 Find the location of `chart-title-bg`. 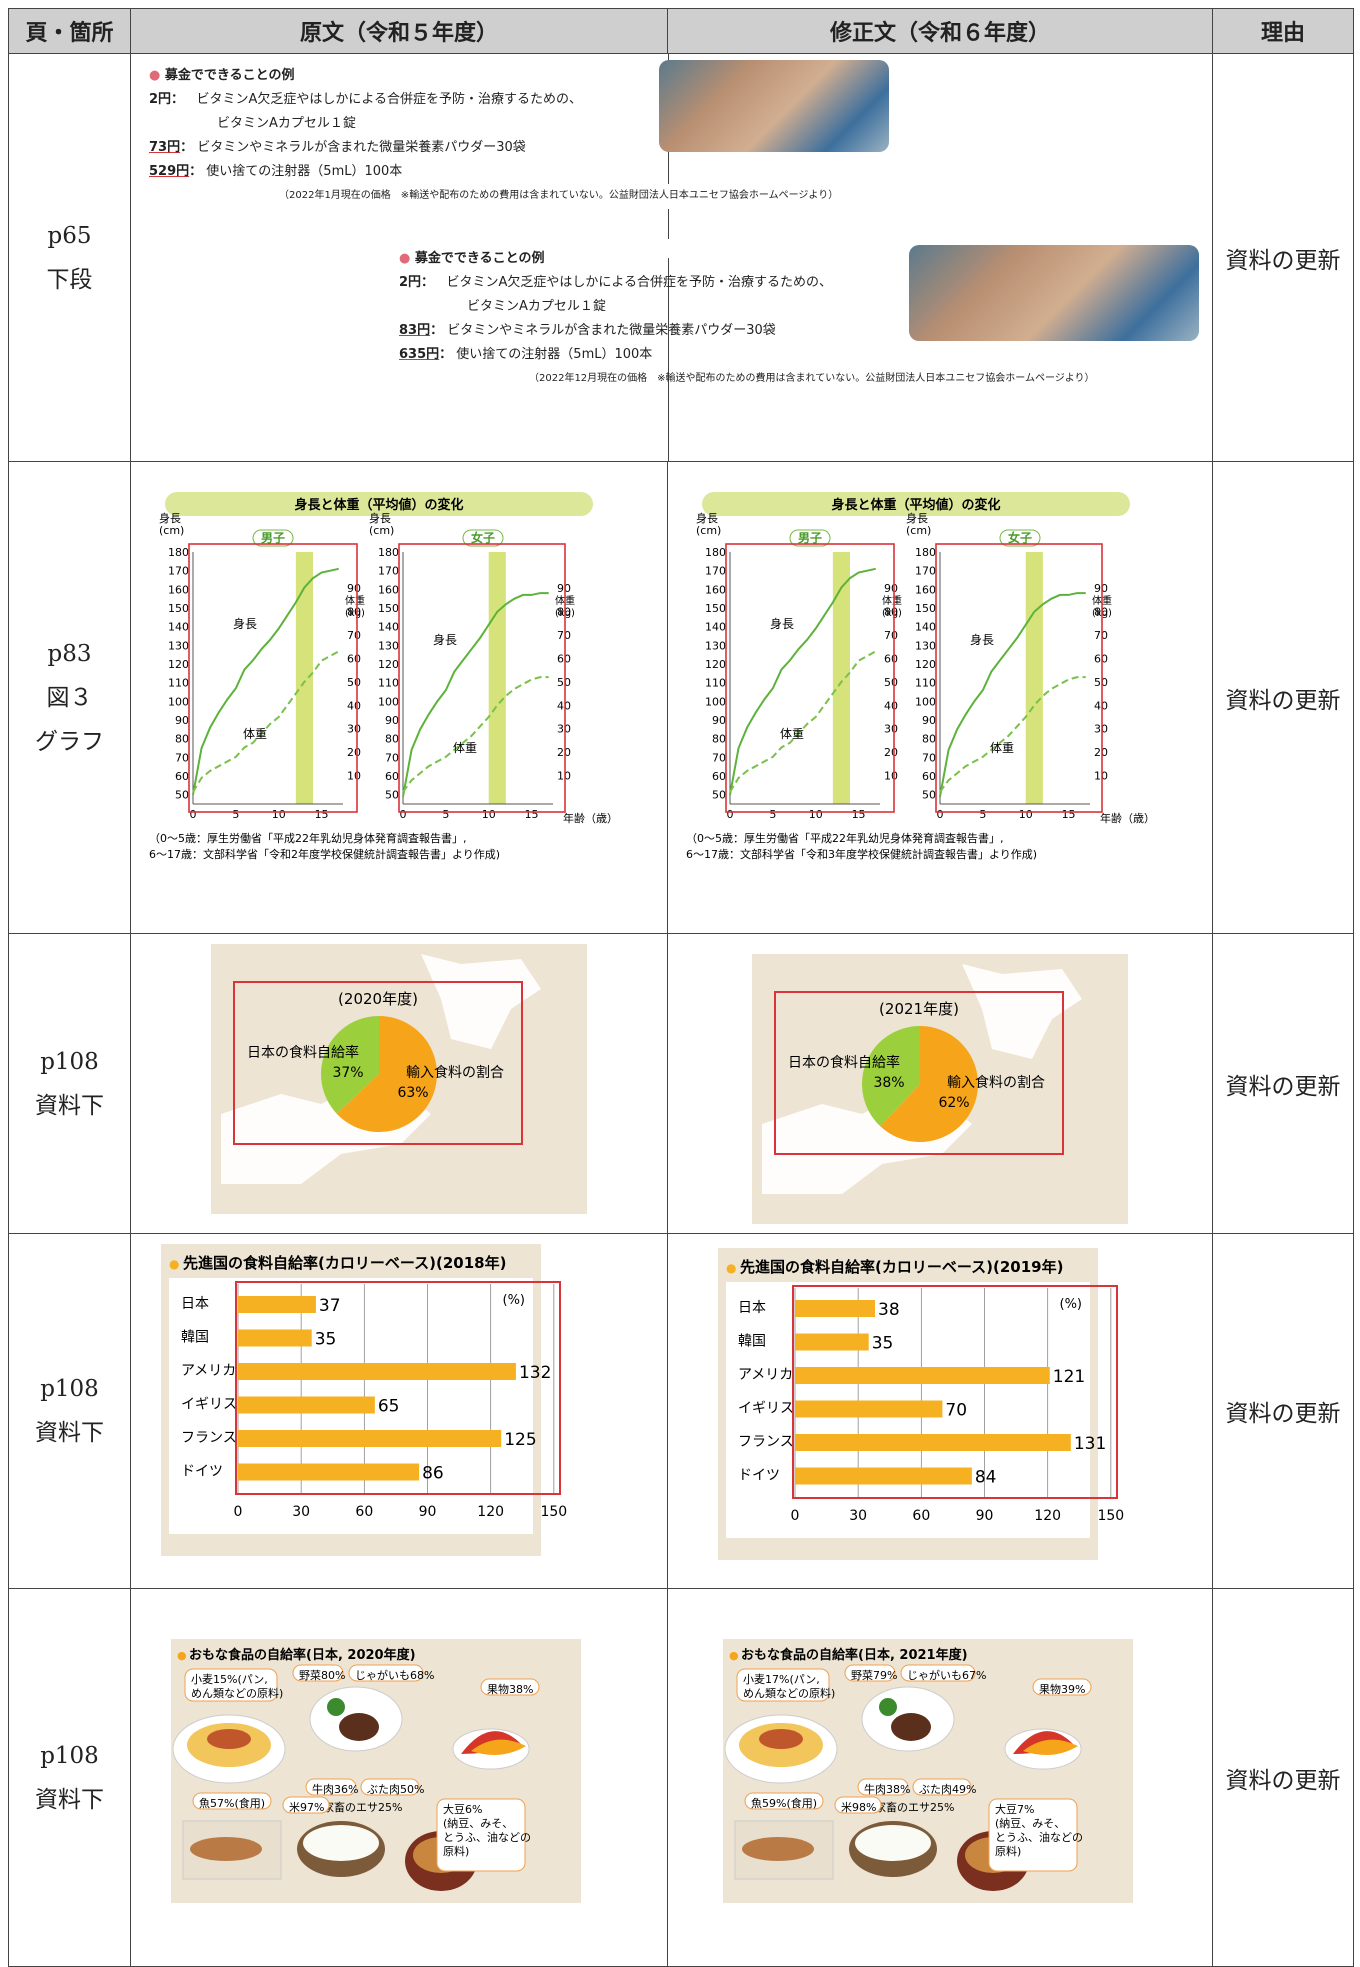

chart-title-bg is located at coordinates (379, 504).